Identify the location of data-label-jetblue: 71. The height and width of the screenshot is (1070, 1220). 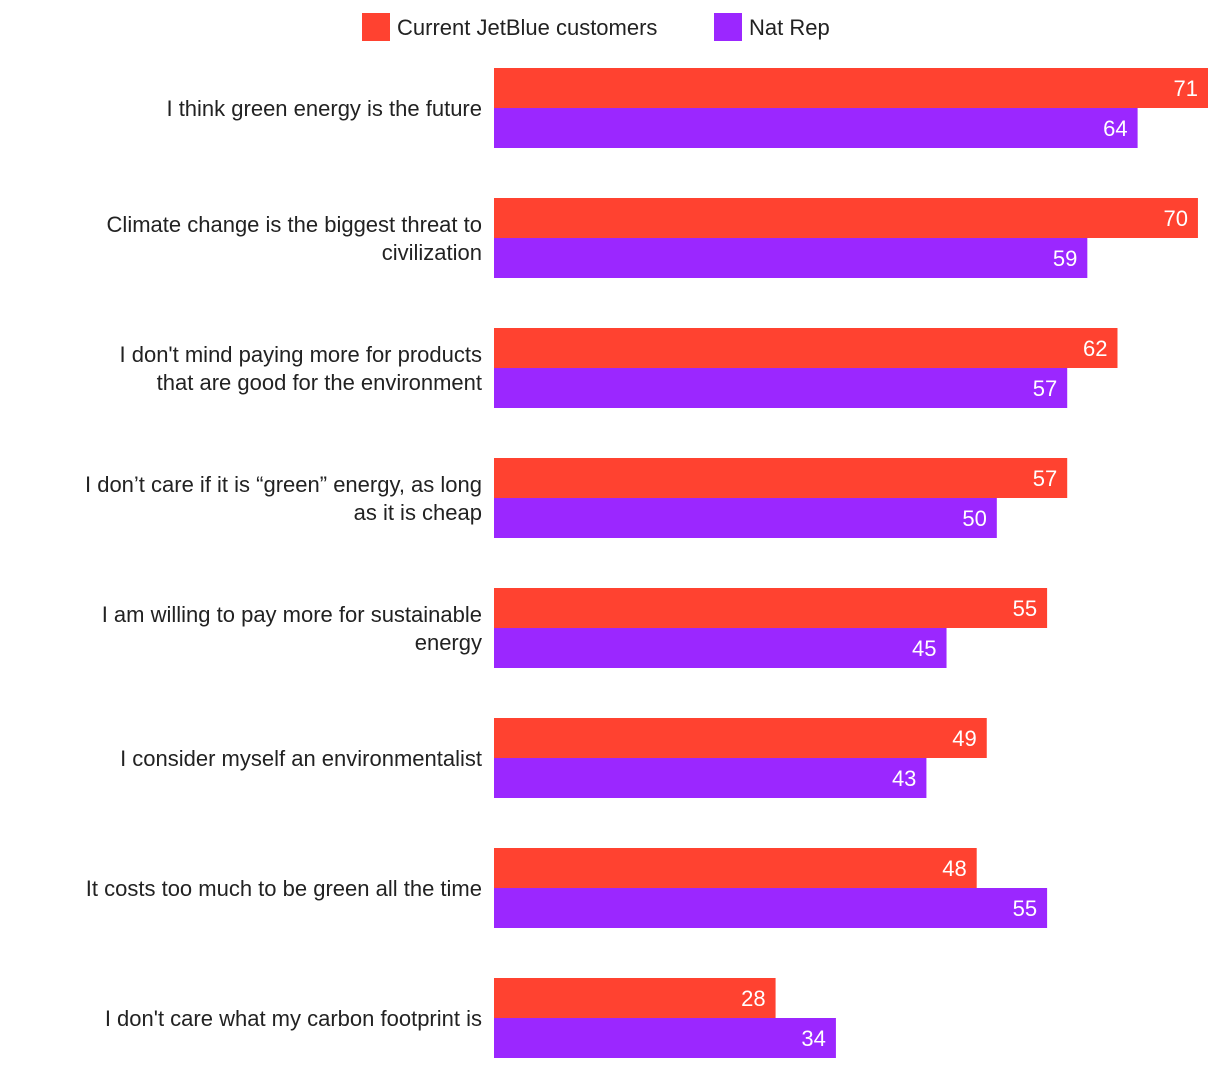
(1186, 88).